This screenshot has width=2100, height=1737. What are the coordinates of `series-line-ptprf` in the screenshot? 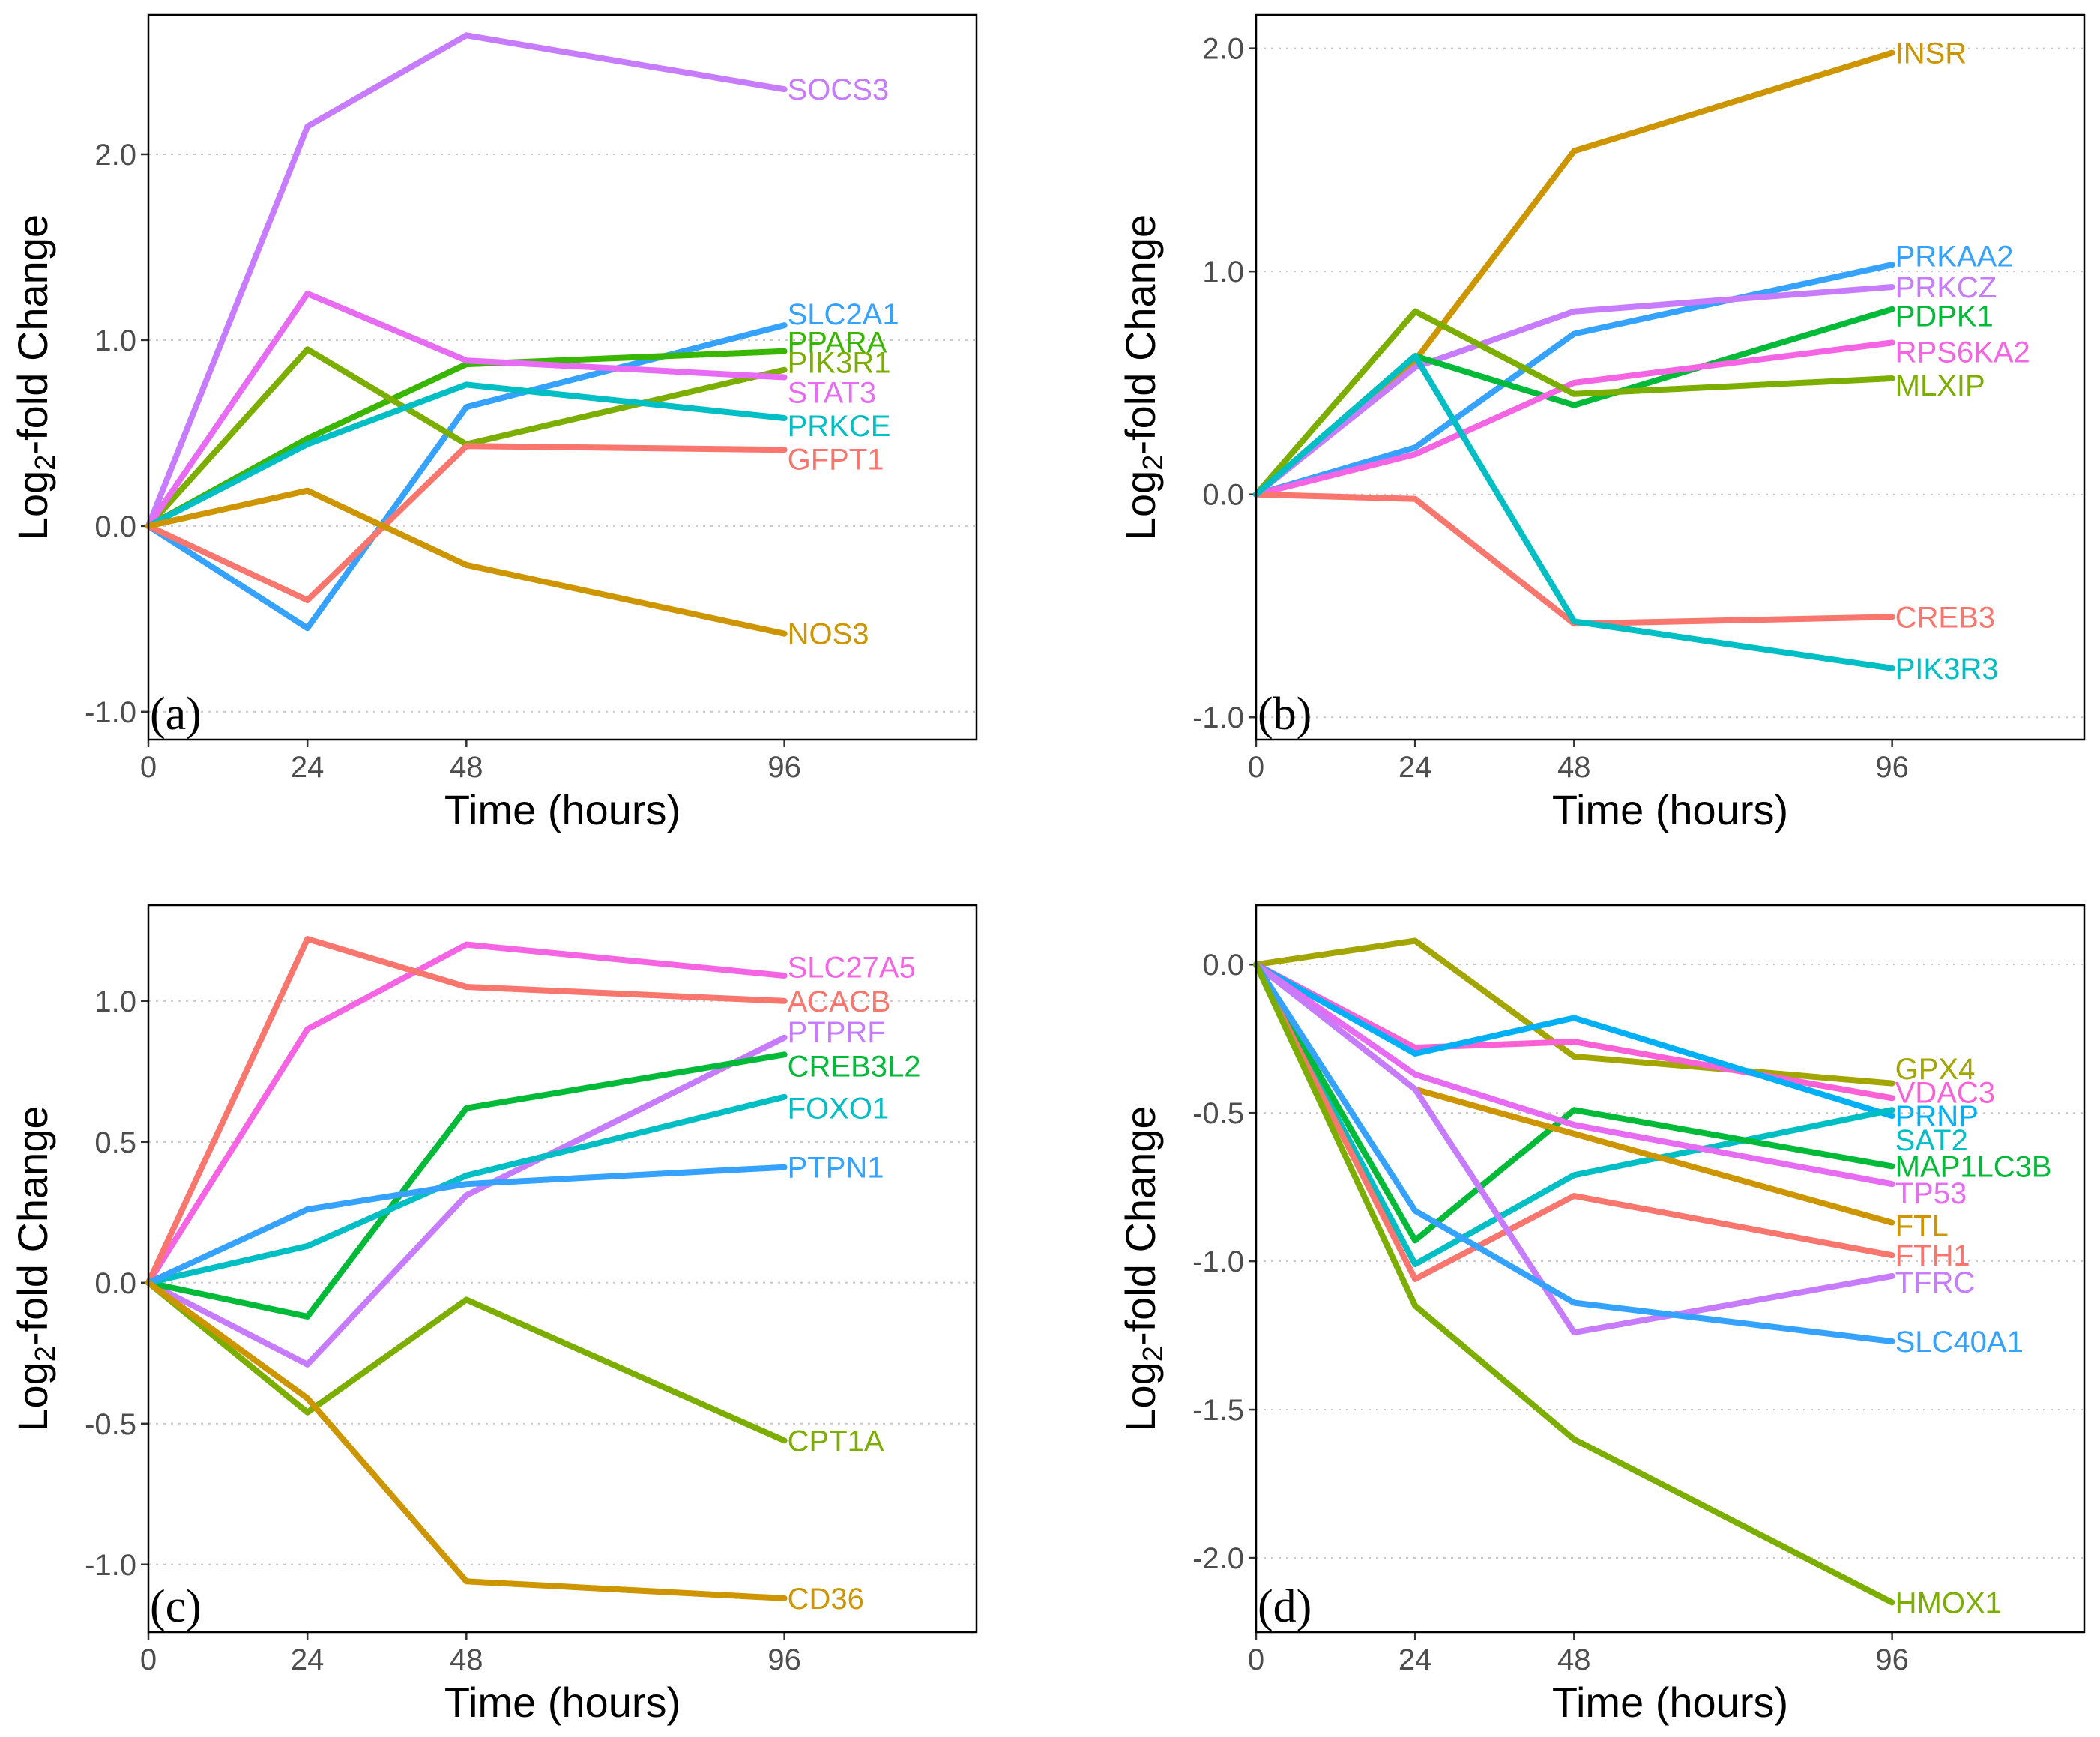 It's located at (466, 1201).